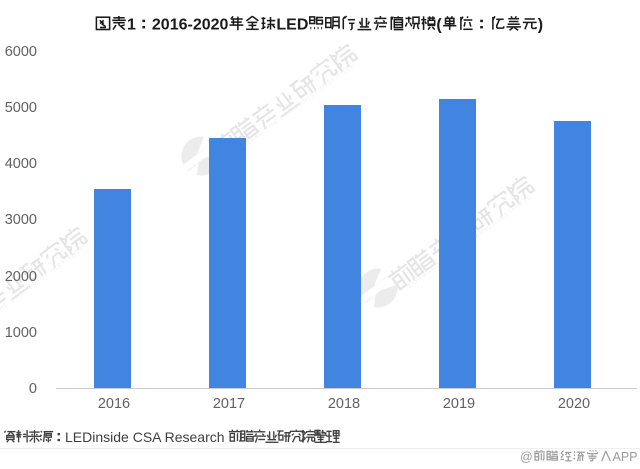 This screenshot has width=640, height=469. I want to click on svg-text: 1, so click(131, 24).